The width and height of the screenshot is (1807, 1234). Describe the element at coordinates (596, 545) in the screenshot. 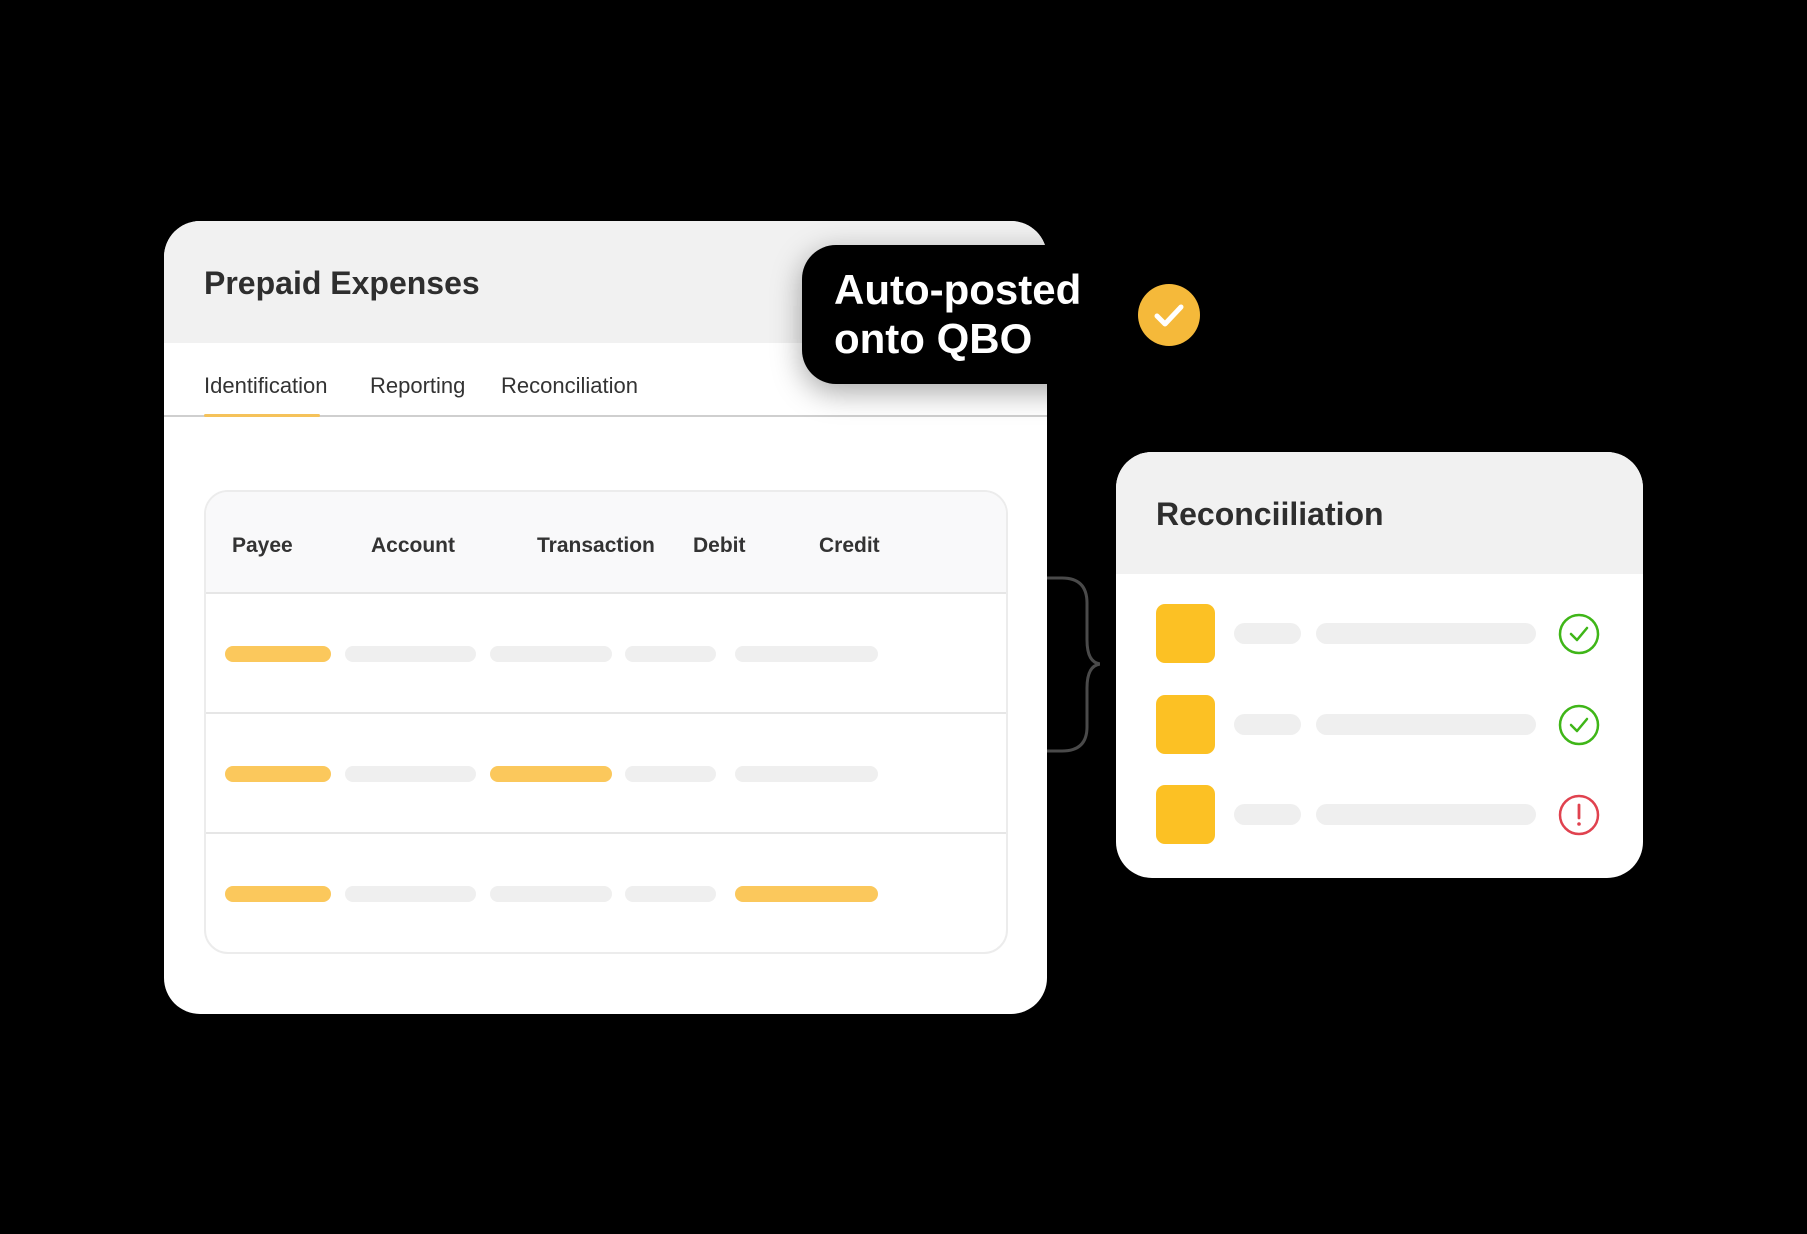

I see `column-transaction: Transaction` at that location.